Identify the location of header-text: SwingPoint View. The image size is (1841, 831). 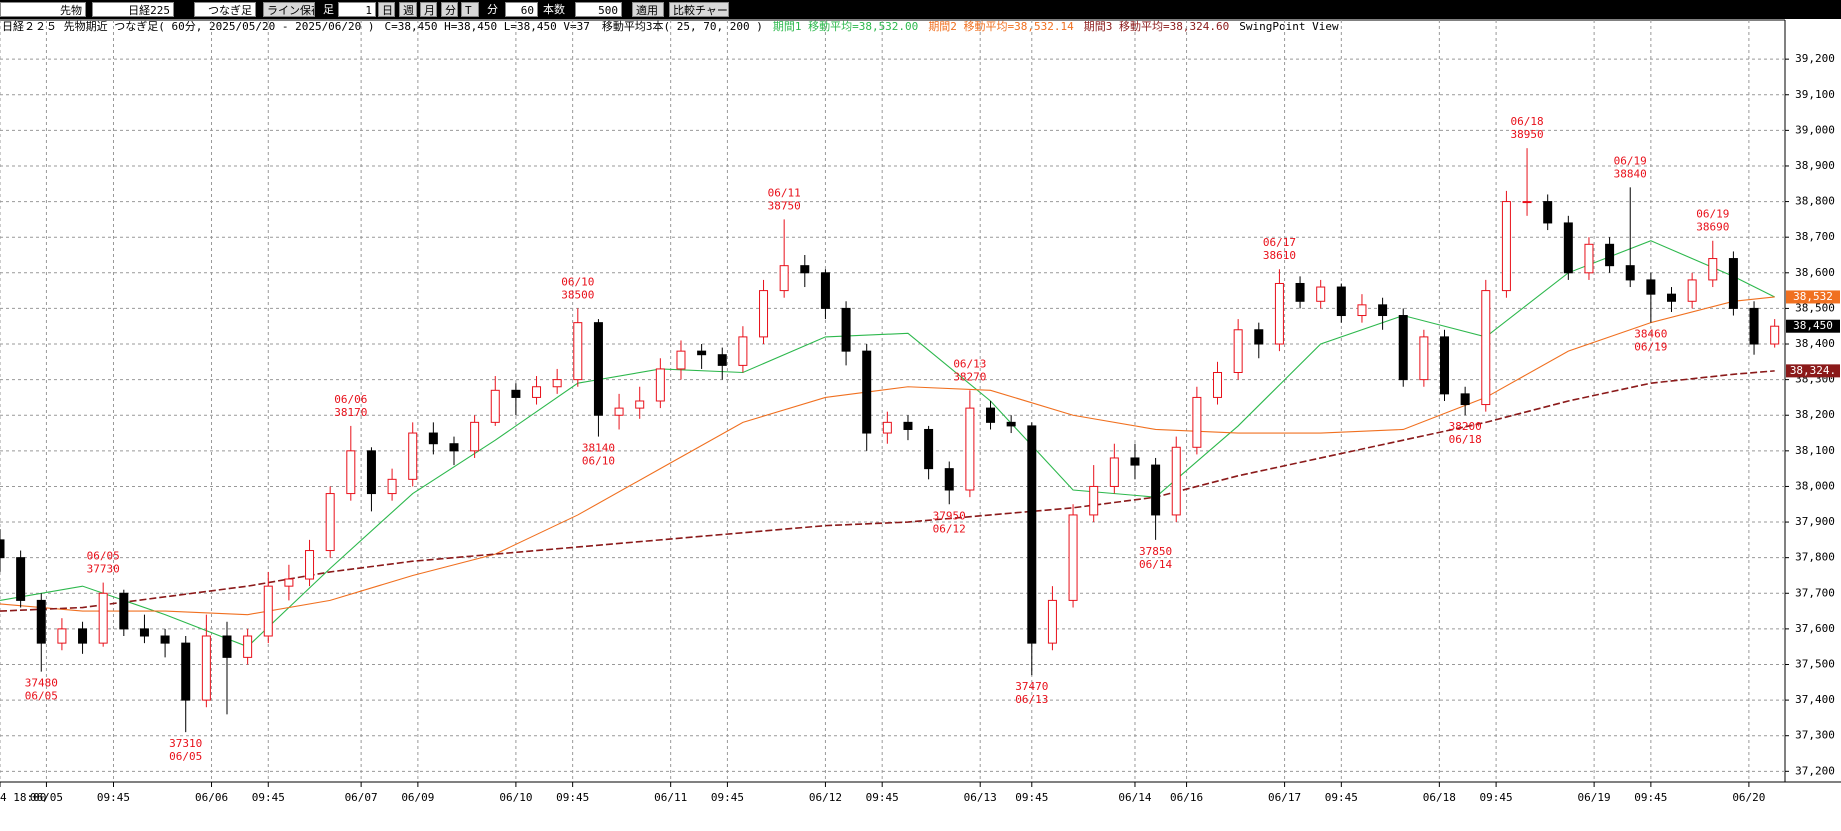
(1289, 26).